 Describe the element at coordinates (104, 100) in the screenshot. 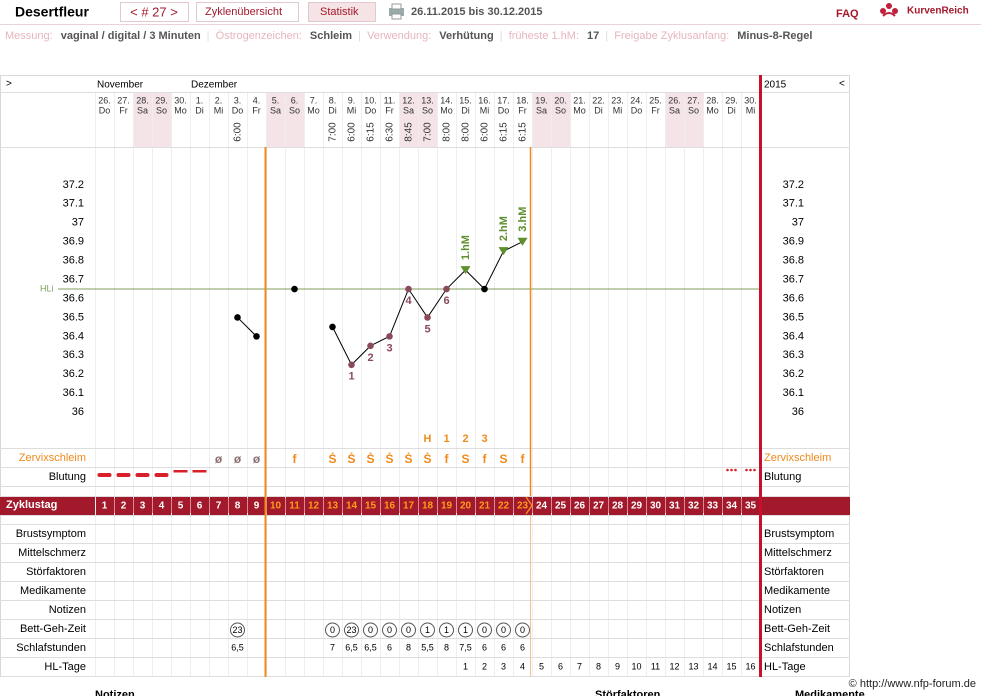

I see `day-date: 26.` at that location.